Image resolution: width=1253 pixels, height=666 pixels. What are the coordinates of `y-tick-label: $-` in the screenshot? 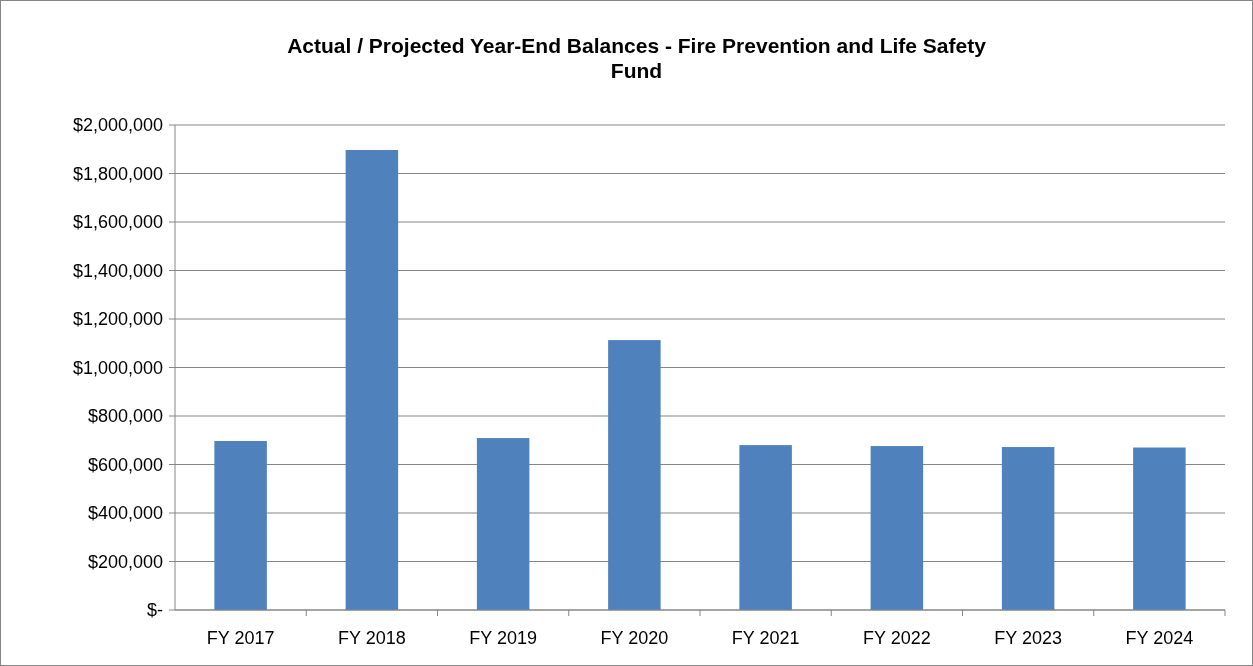 It's located at (154, 610).